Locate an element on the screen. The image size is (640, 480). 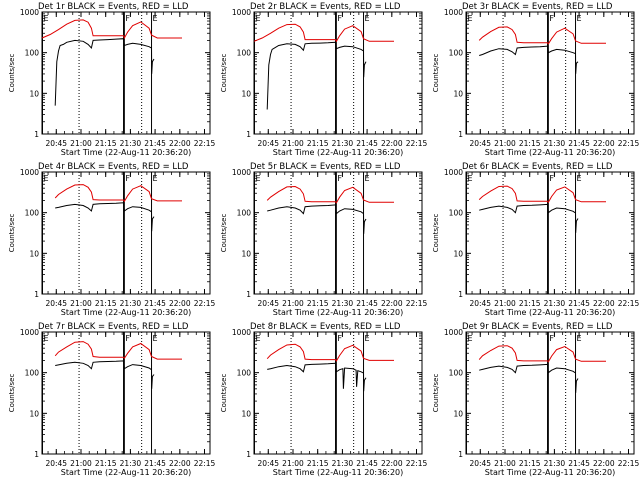
panel-title: Det 8r BLACK = Events, RED = LLD is located at coordinates (325, 327).